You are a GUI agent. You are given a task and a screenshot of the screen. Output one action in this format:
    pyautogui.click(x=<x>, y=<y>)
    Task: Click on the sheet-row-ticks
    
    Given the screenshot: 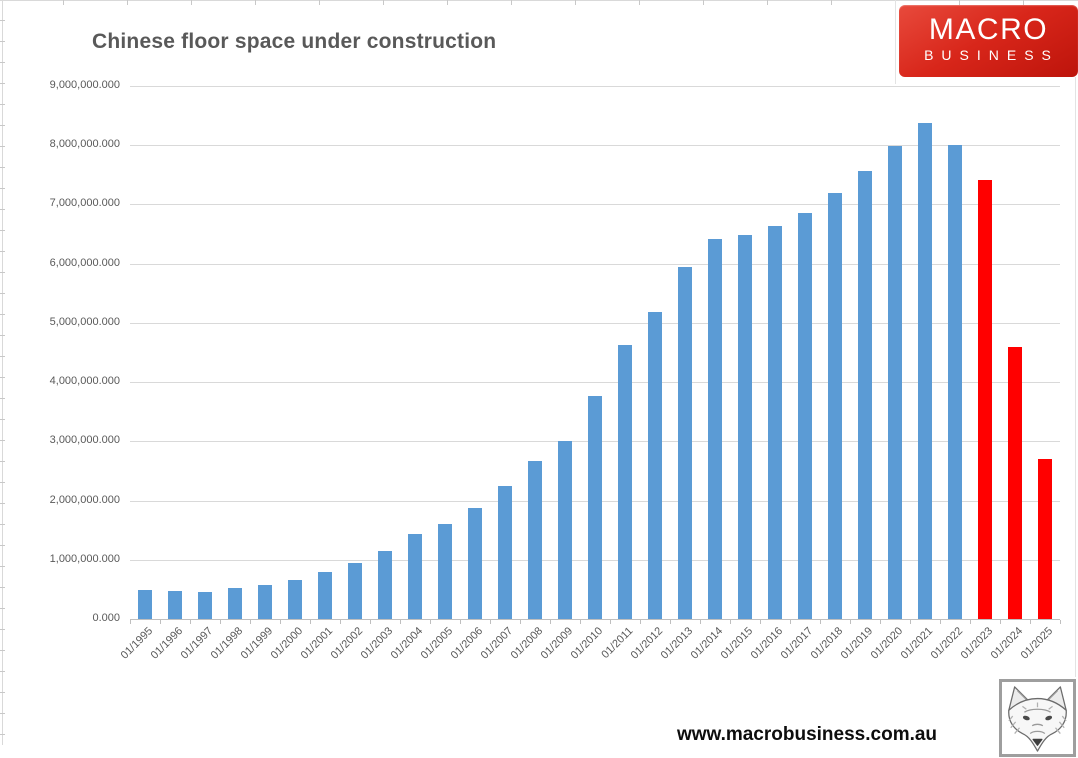 What is the action you would take?
    pyautogui.click(x=2, y=372)
    